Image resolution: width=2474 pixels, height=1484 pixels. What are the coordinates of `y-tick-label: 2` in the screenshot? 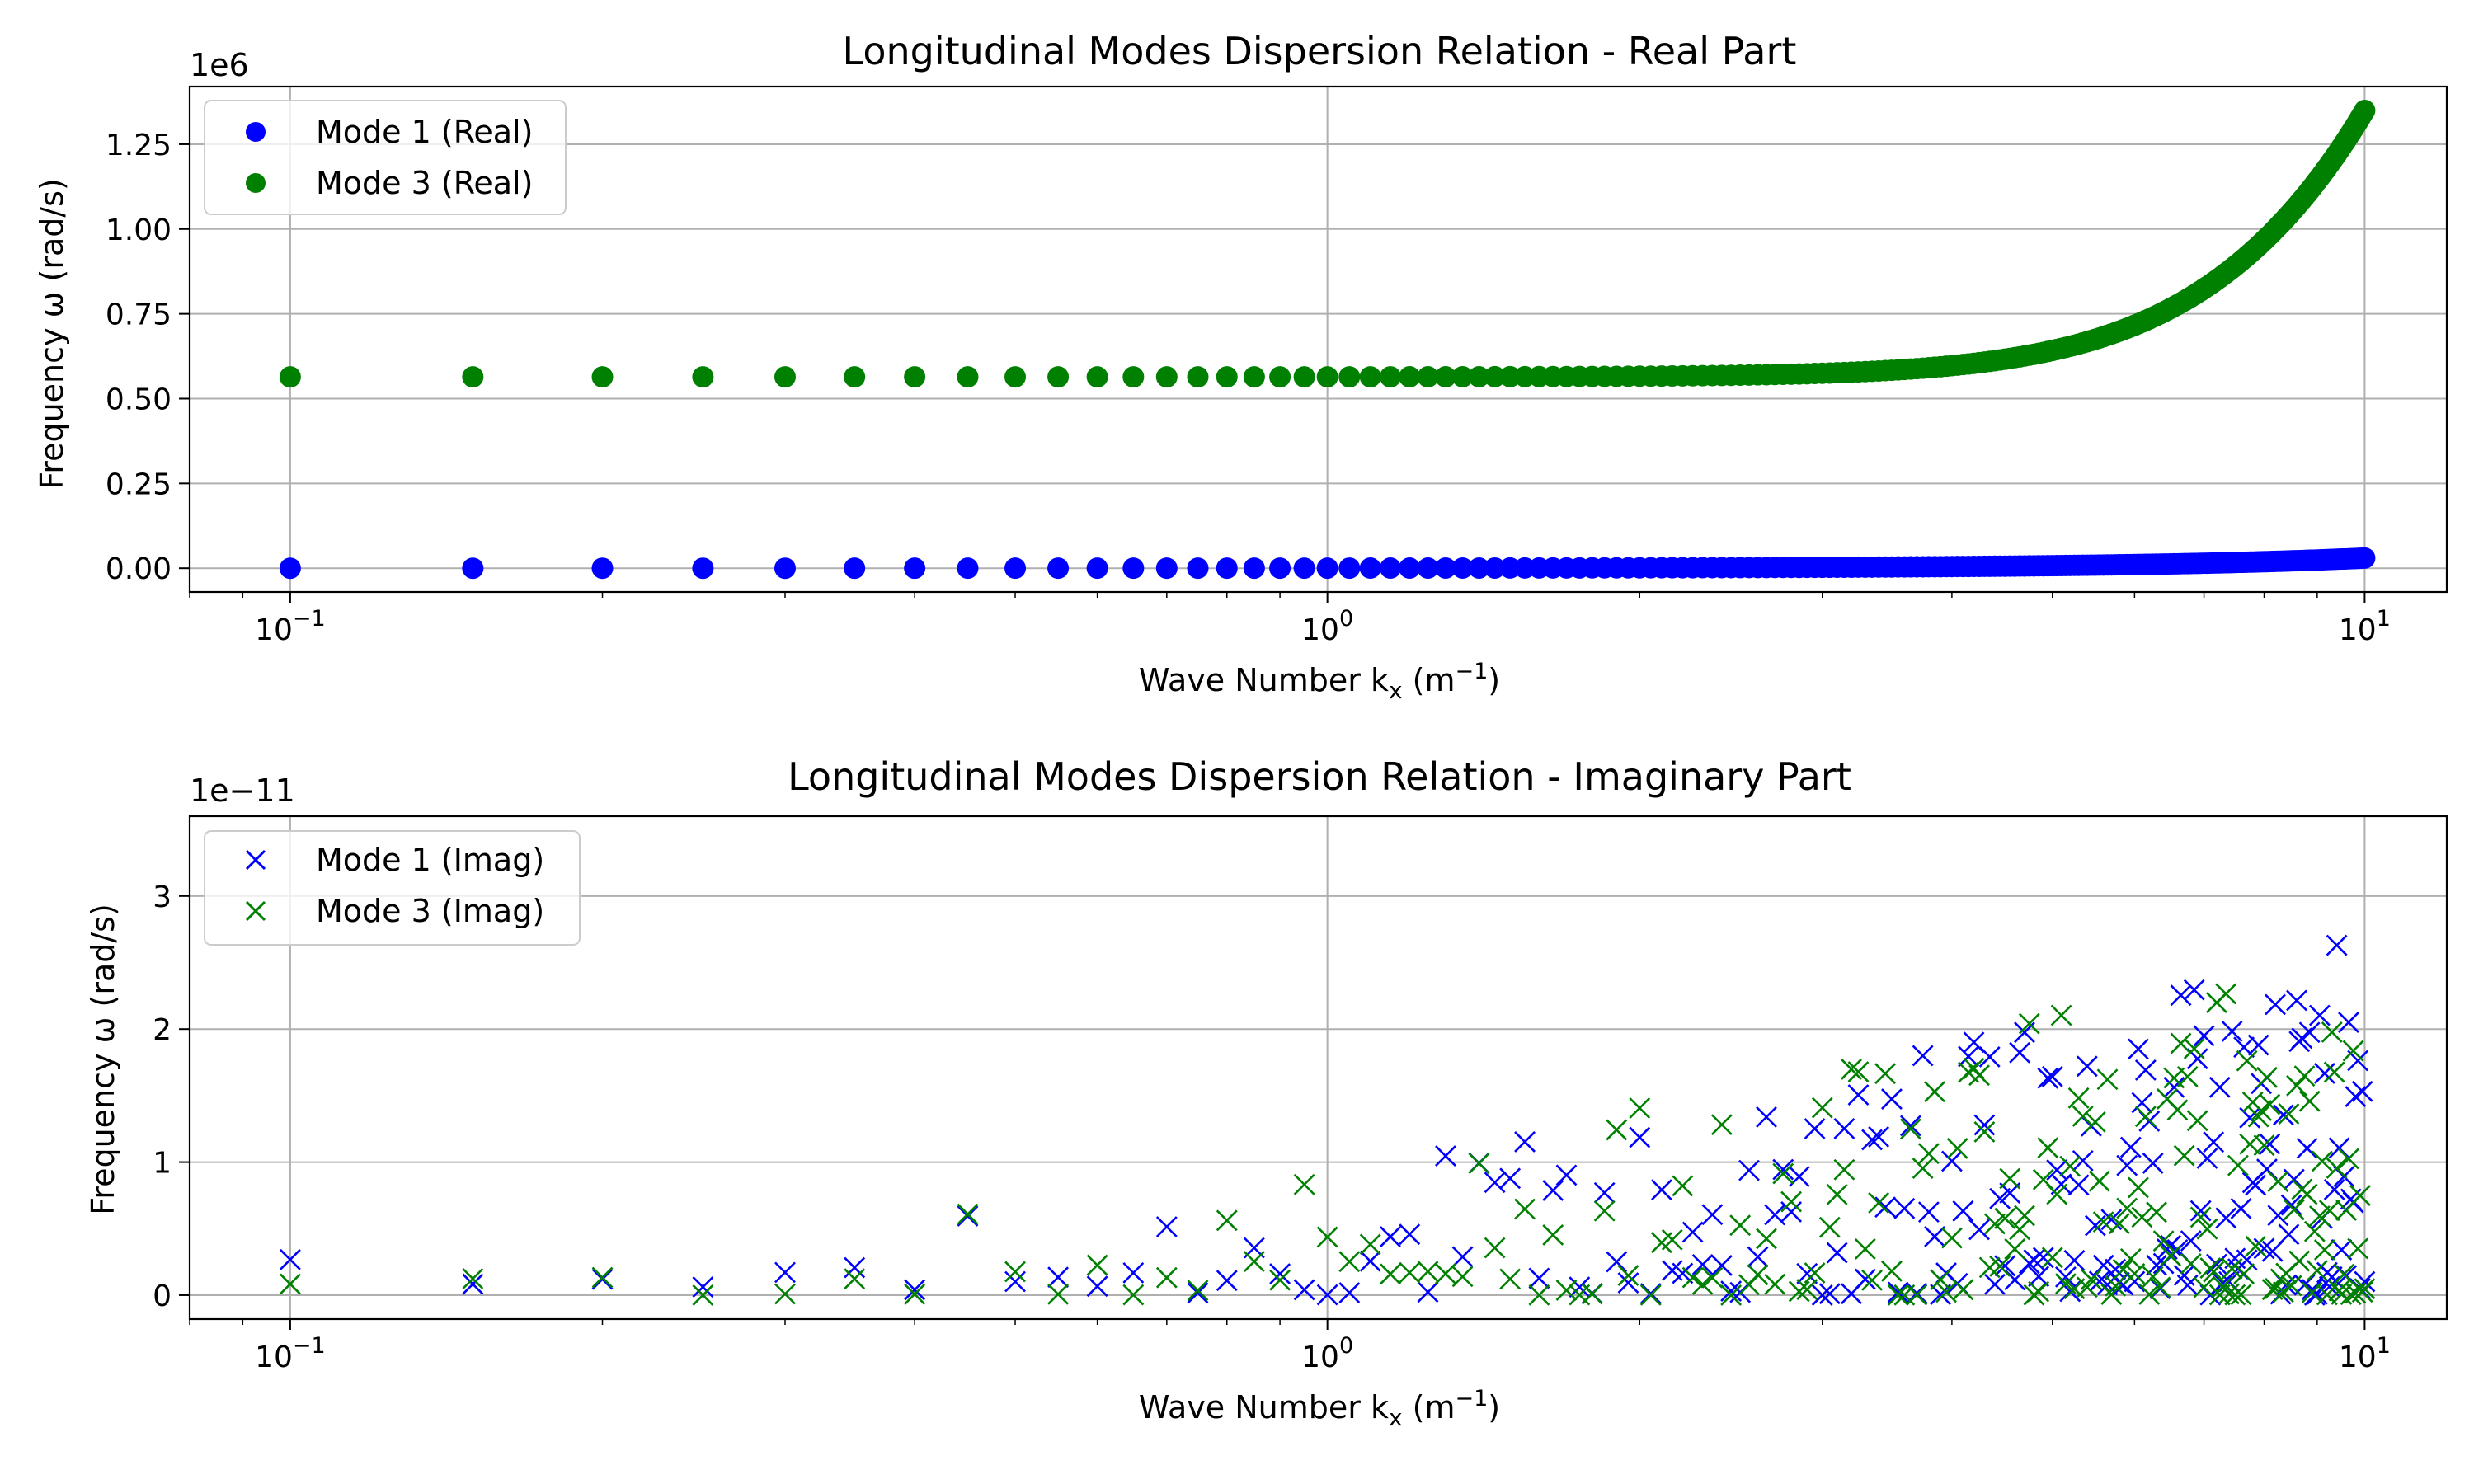 It's located at (162, 1030).